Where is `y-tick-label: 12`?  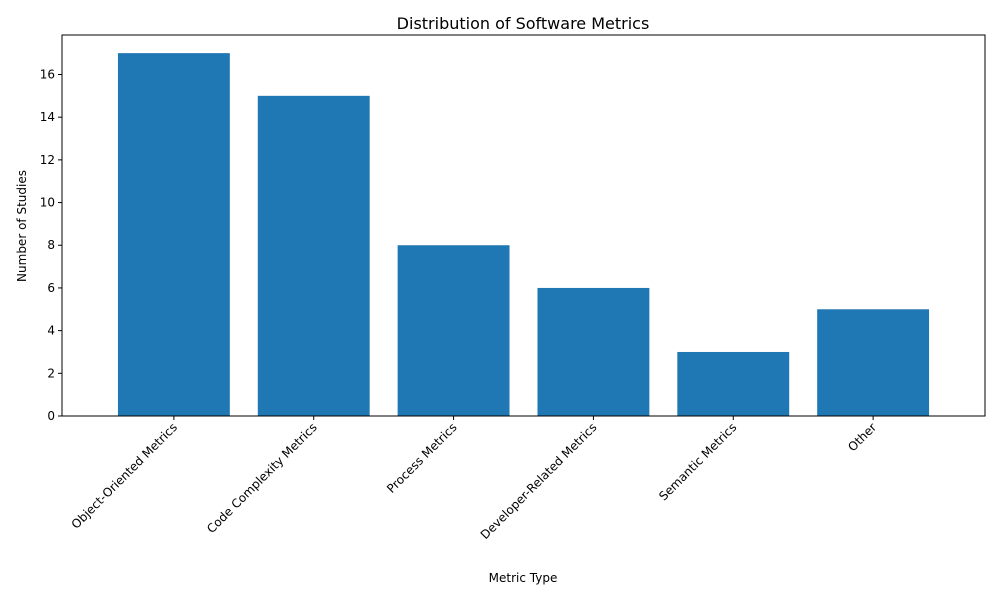 y-tick-label: 12 is located at coordinates (47, 160).